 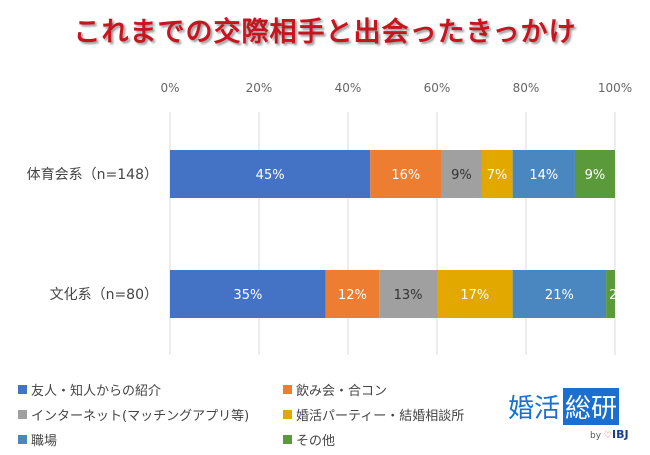 I want to click on data-label: 7%, so click(x=497, y=175).